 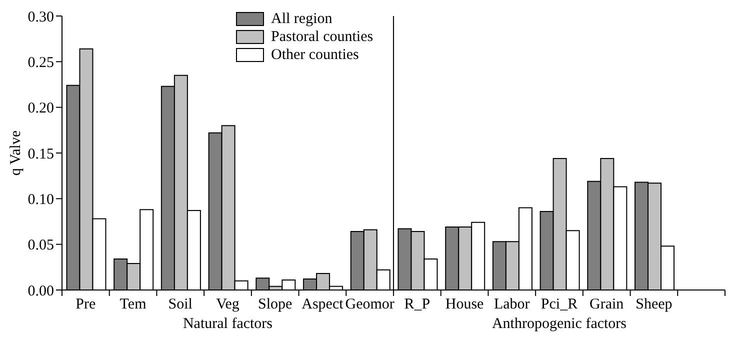 What do you see at coordinates (607, 304) in the screenshot?
I see `x-tick-label: Grain` at bounding box center [607, 304].